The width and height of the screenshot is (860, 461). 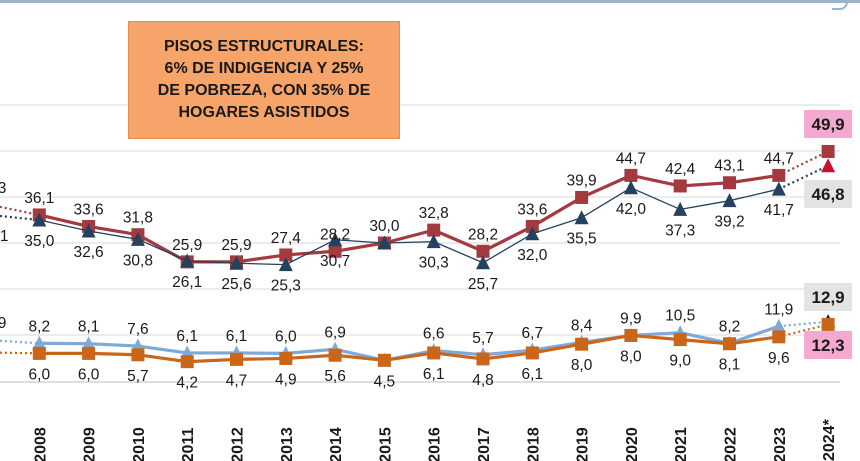 I want to click on data-label-pobreza-hogares: 30,8, so click(x=138, y=260).